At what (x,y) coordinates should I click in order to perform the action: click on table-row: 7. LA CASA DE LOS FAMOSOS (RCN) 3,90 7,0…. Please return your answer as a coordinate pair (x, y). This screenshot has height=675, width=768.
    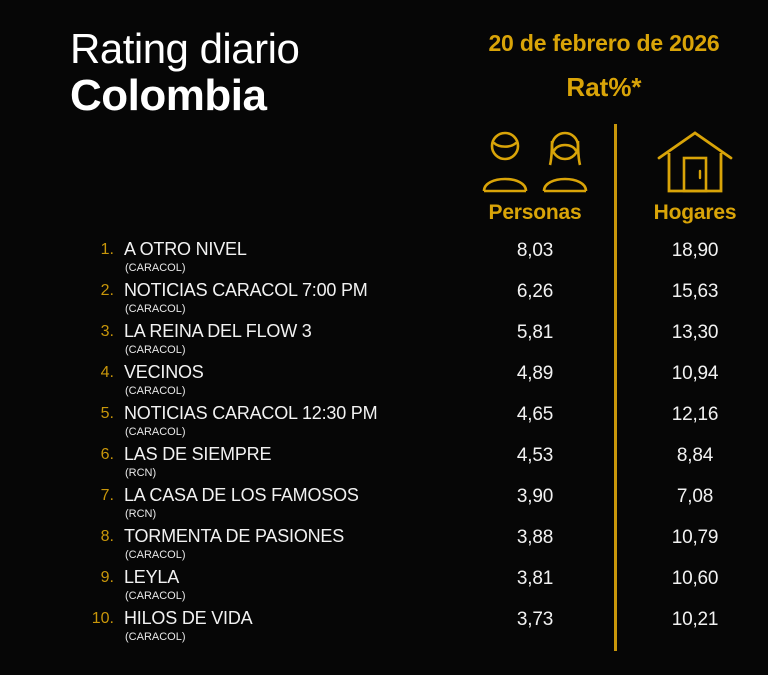
    Looking at the image, I should click on (384, 504).